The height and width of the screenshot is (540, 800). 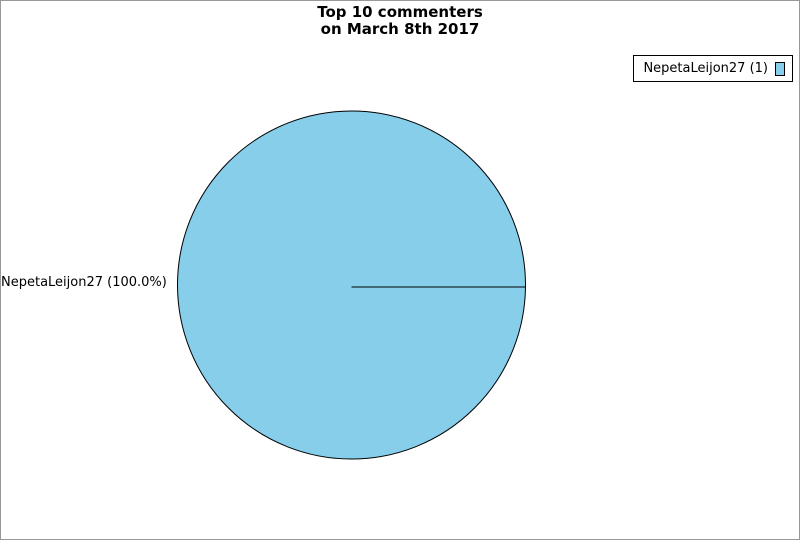 What do you see at coordinates (400, 12) in the screenshot?
I see `chart-title-line1: Top 10 commenters` at bounding box center [400, 12].